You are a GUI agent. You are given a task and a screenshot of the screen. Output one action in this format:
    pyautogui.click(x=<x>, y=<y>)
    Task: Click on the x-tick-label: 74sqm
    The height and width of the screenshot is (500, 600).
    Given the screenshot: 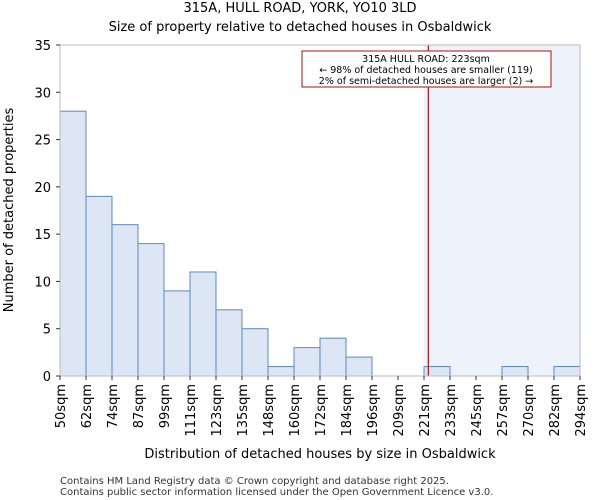 What is the action you would take?
    pyautogui.click(x=113, y=406)
    